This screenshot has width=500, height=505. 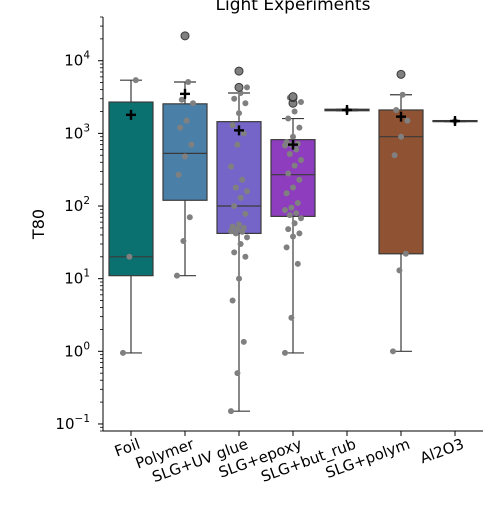 What do you see at coordinates (239, 240) in the screenshot?
I see `box-group-slg-uv-glue` at bounding box center [239, 240].